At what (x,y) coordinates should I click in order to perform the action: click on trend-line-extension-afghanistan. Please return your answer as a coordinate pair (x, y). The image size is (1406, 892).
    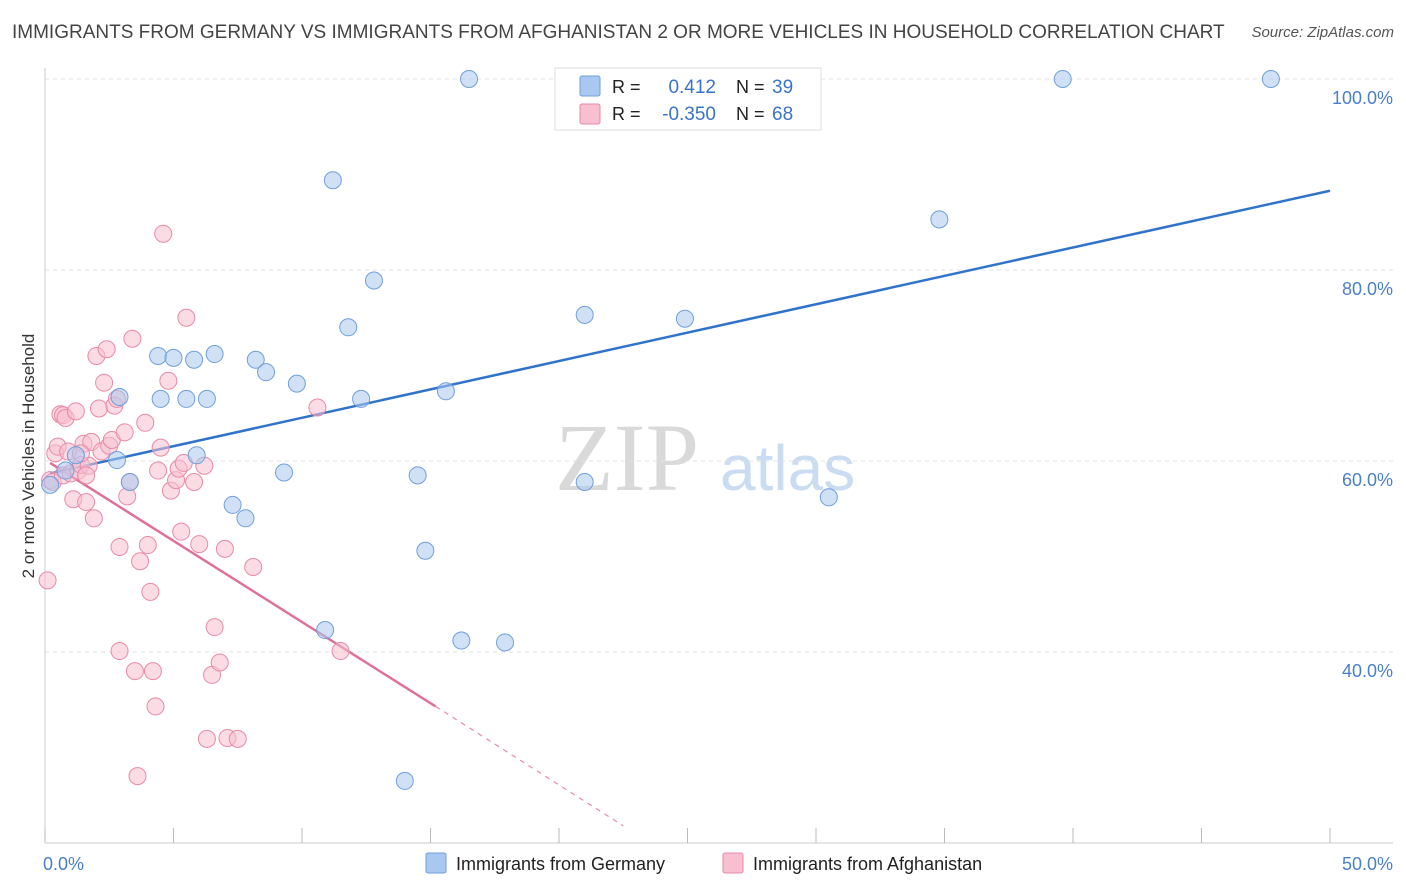
    Looking at the image, I should click on (529, 766).